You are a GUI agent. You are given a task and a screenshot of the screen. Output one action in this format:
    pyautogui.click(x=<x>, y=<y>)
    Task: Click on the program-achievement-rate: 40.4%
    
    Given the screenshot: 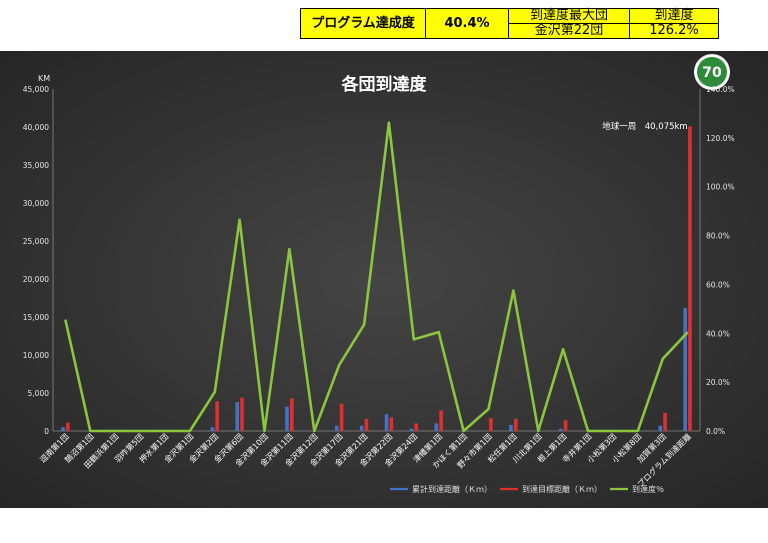 What is the action you would take?
    pyautogui.click(x=467, y=23)
    